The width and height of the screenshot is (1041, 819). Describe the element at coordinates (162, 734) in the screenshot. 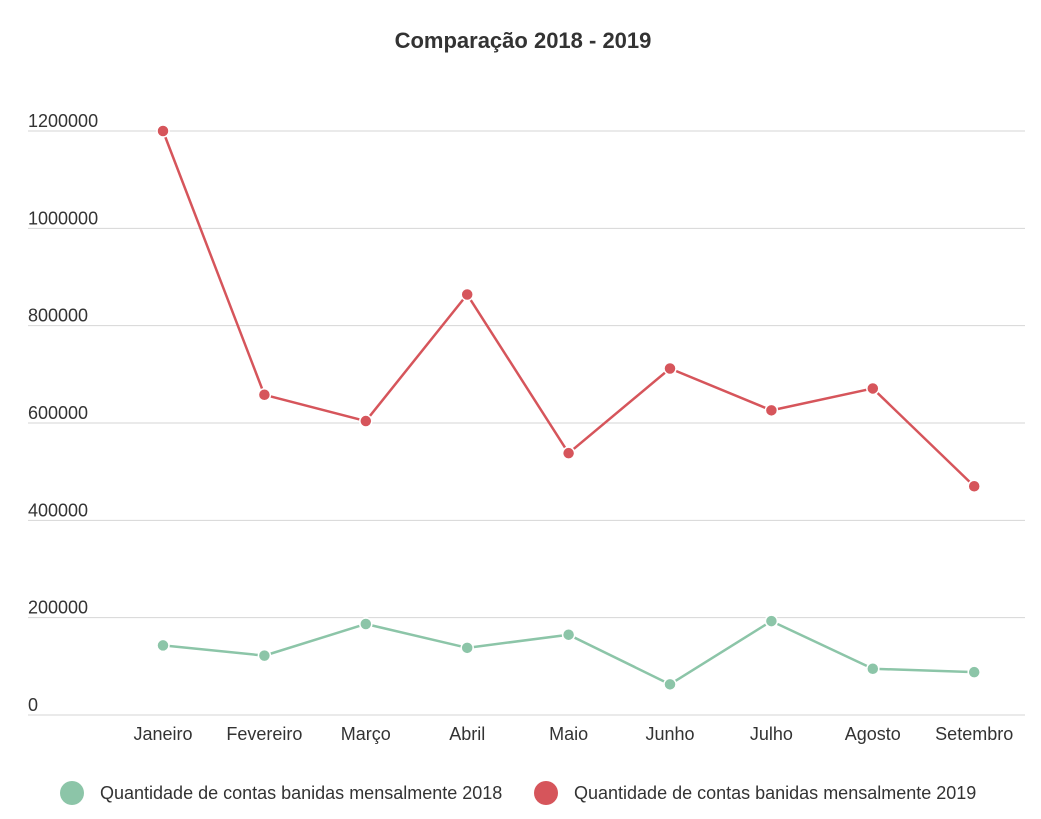

I see `x-tick-label: Janeiro` at that location.